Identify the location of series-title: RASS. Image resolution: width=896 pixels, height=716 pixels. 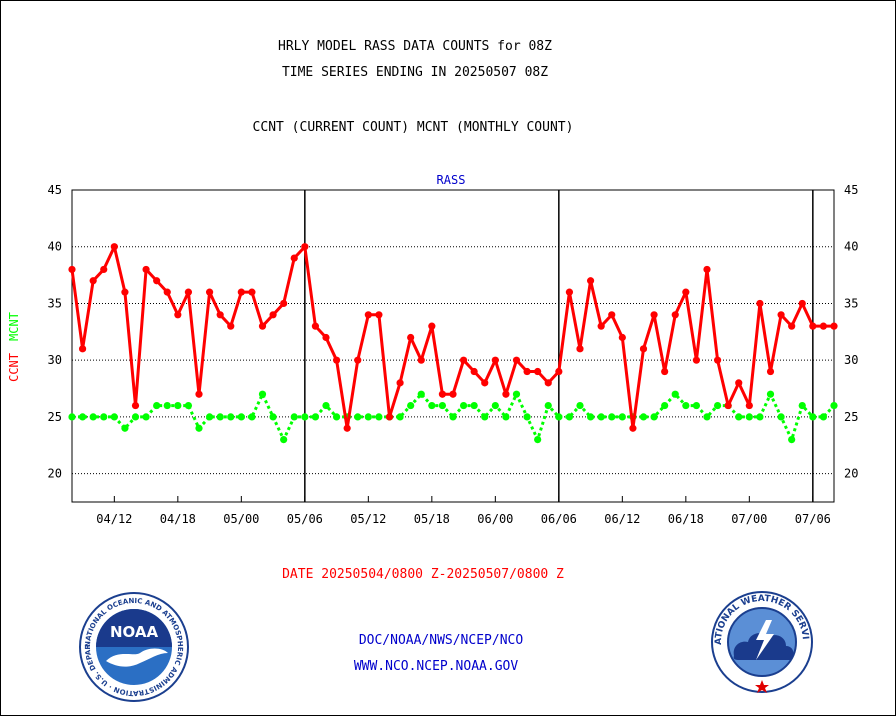
(451, 180).